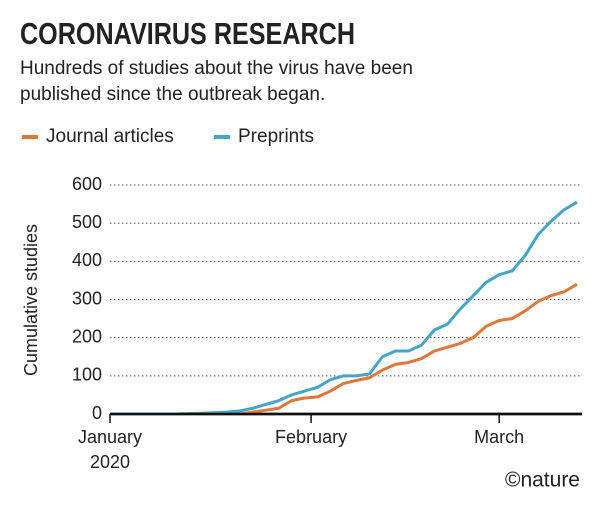 The image size is (600, 510). I want to click on y-tick-label: 300, so click(87, 298).